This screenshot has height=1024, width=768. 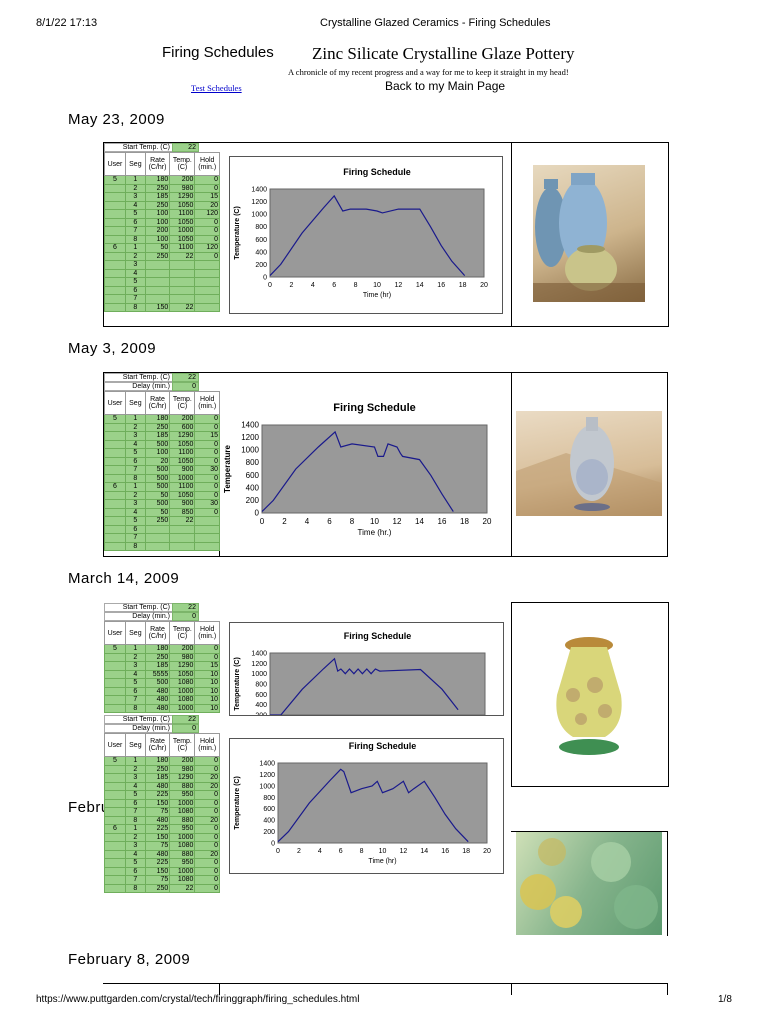 What do you see at coordinates (185, 147) in the screenshot?
I see `start-temp-value: 22` at bounding box center [185, 147].